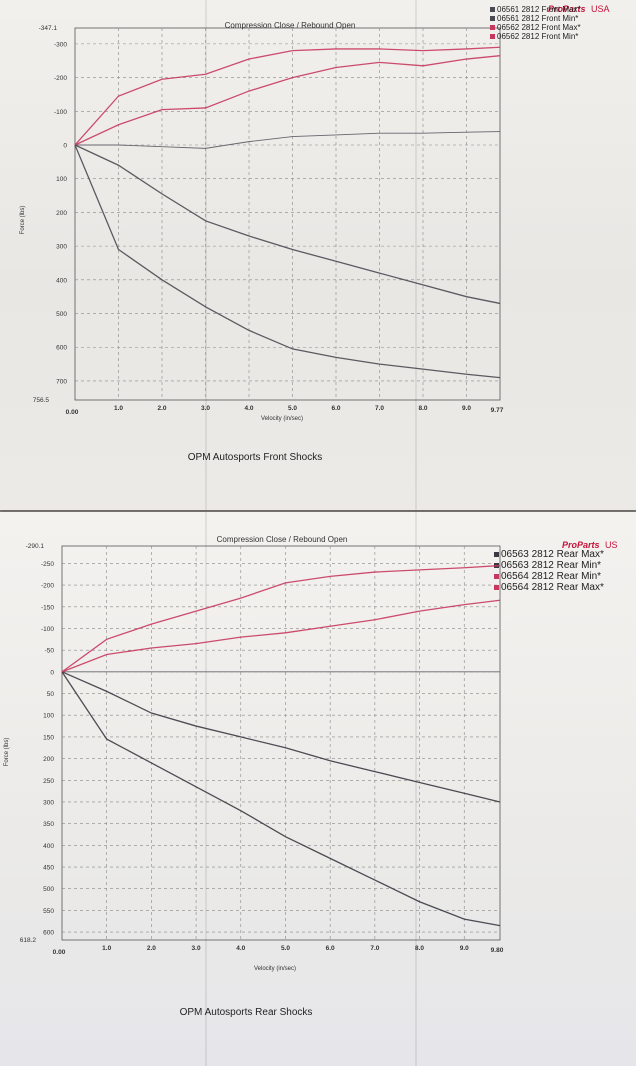 The image size is (636, 1066). I want to click on legend-entry: 06561 2812 Front Min*, so click(537, 18).